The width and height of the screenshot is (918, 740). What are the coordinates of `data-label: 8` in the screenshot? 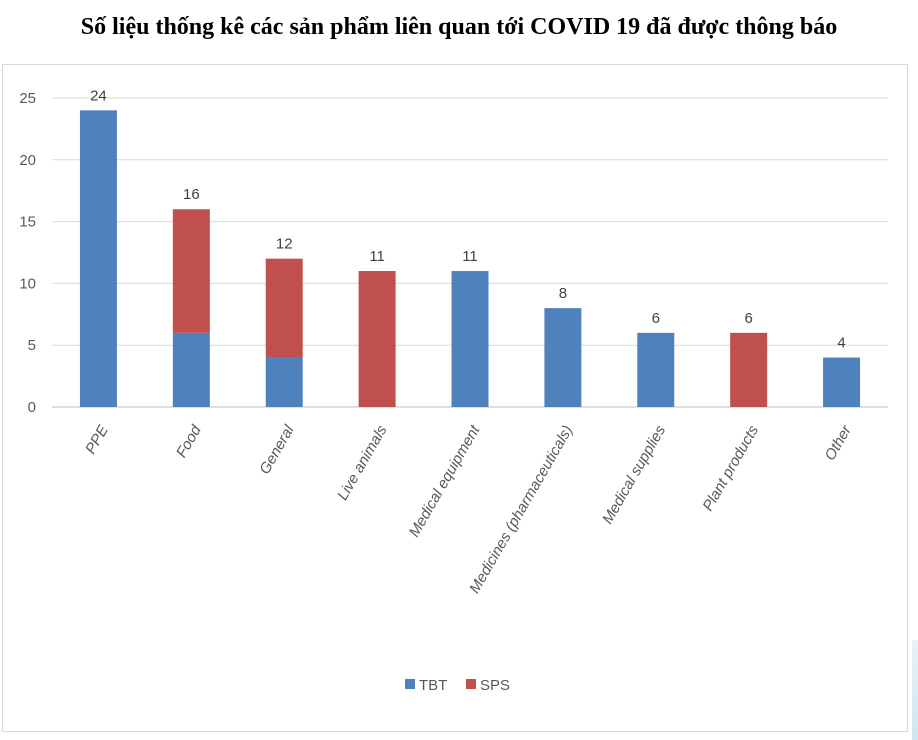 It's located at (563, 293).